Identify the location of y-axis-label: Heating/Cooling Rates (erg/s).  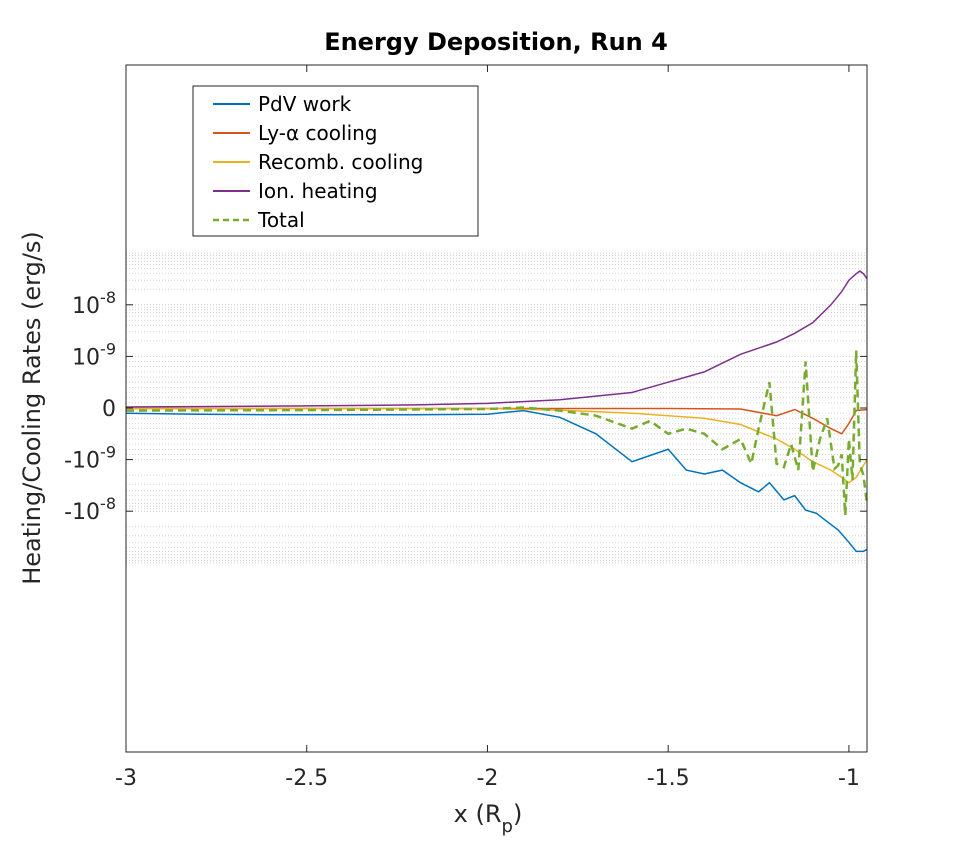
(32, 408).